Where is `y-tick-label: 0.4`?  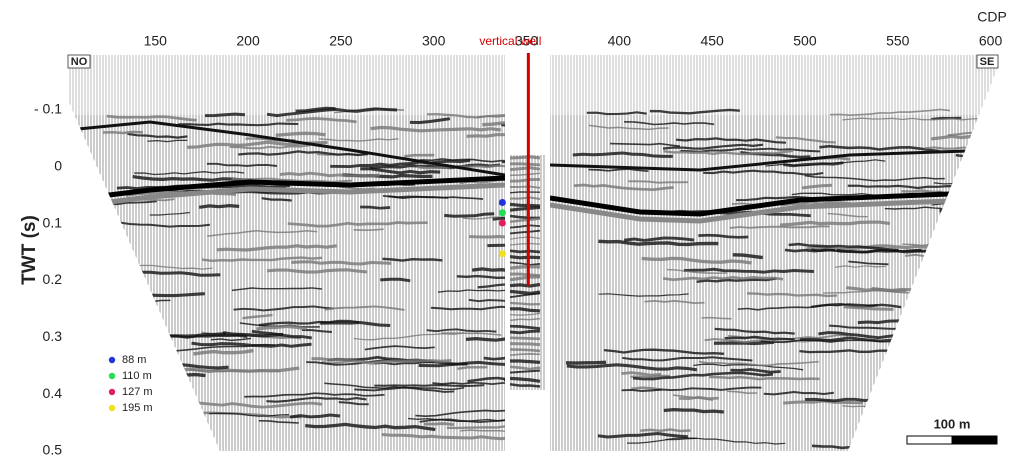 y-tick-label: 0.4 is located at coordinates (53, 393).